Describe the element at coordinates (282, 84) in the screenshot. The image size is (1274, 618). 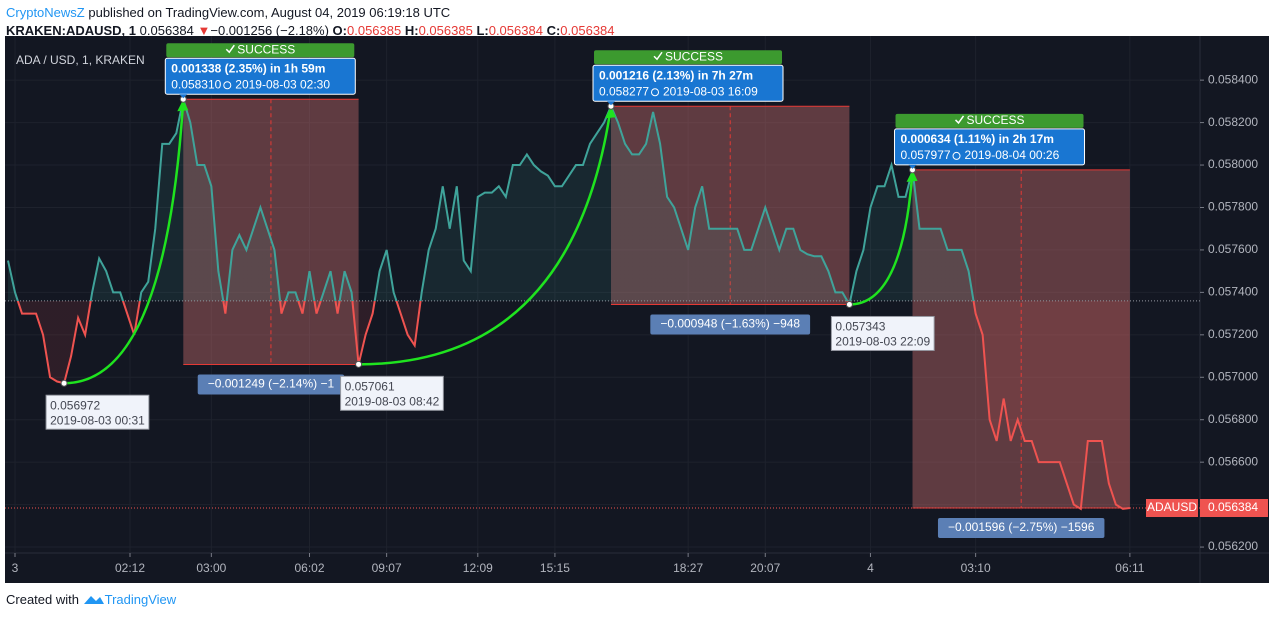
I see `profit-time: 2019-08-03 02:30` at that location.